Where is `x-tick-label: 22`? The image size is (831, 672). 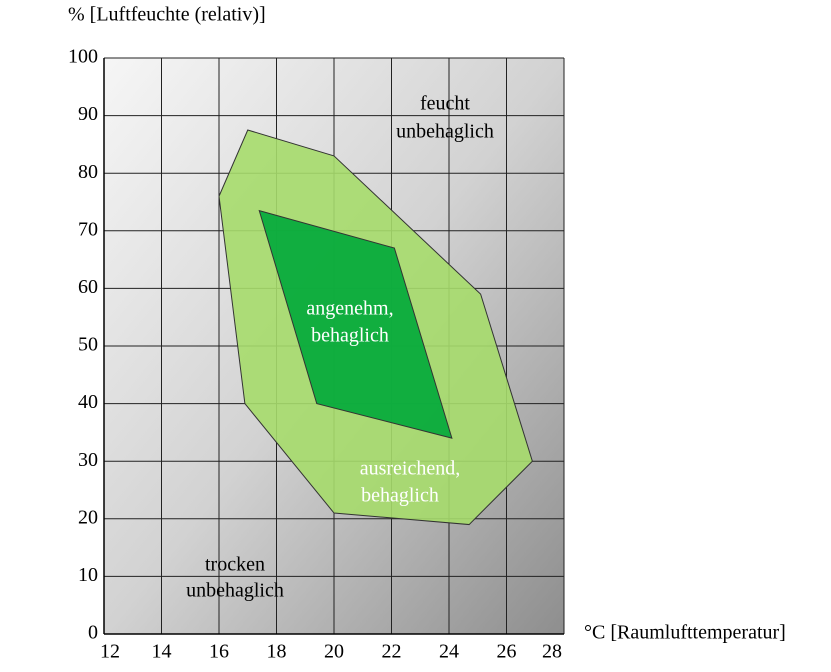
x-tick-label: 22 is located at coordinates (392, 652).